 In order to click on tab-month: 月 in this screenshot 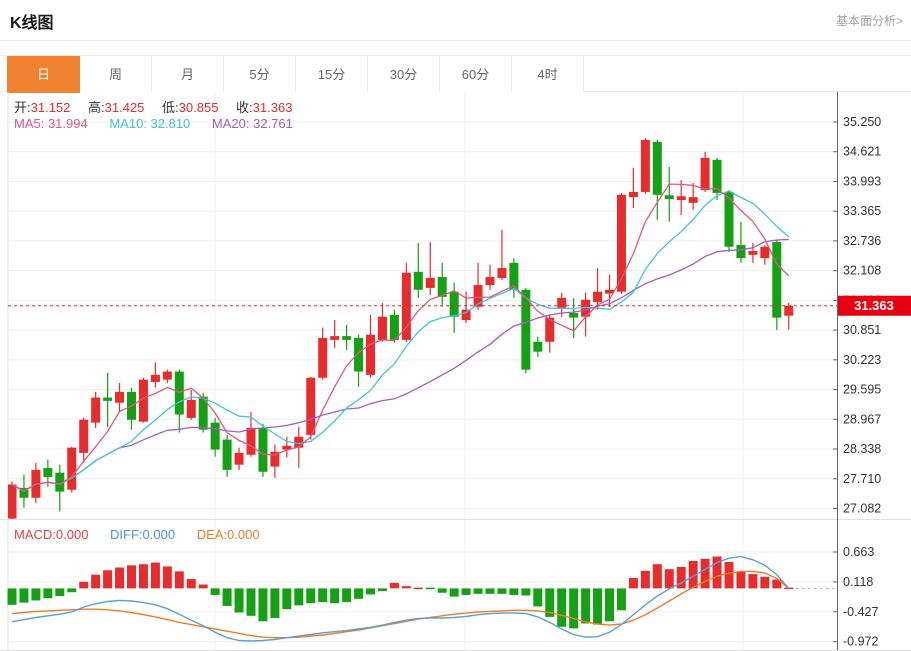, I will do `click(188, 74)`.